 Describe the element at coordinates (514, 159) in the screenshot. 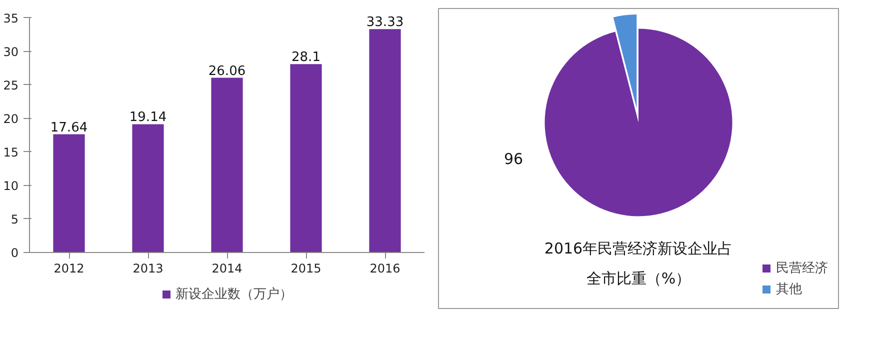

I see `data-label: 96` at that location.